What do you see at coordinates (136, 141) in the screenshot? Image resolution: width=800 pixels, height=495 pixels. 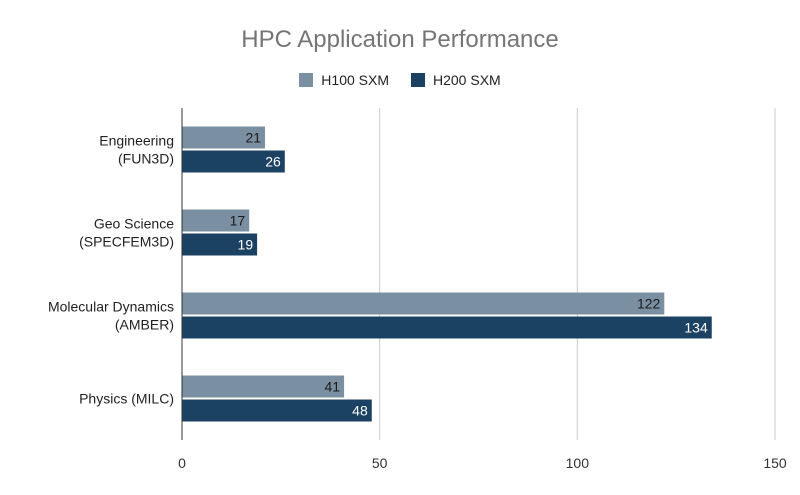 I see `category-label-0-0: Engineering` at bounding box center [136, 141].